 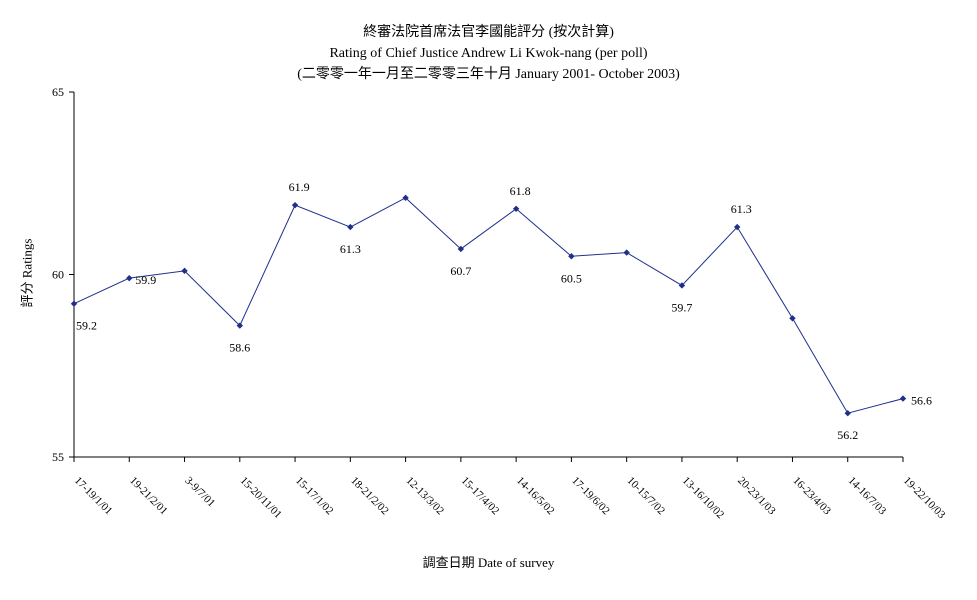 What do you see at coordinates (646, 496) in the screenshot?
I see `x-tick-label: 10-15/7/02` at bounding box center [646, 496].